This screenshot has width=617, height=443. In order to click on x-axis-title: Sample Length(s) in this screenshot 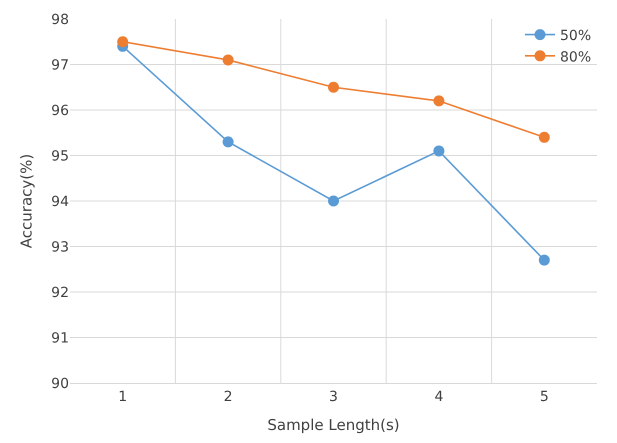, I will do `click(333, 425)`.